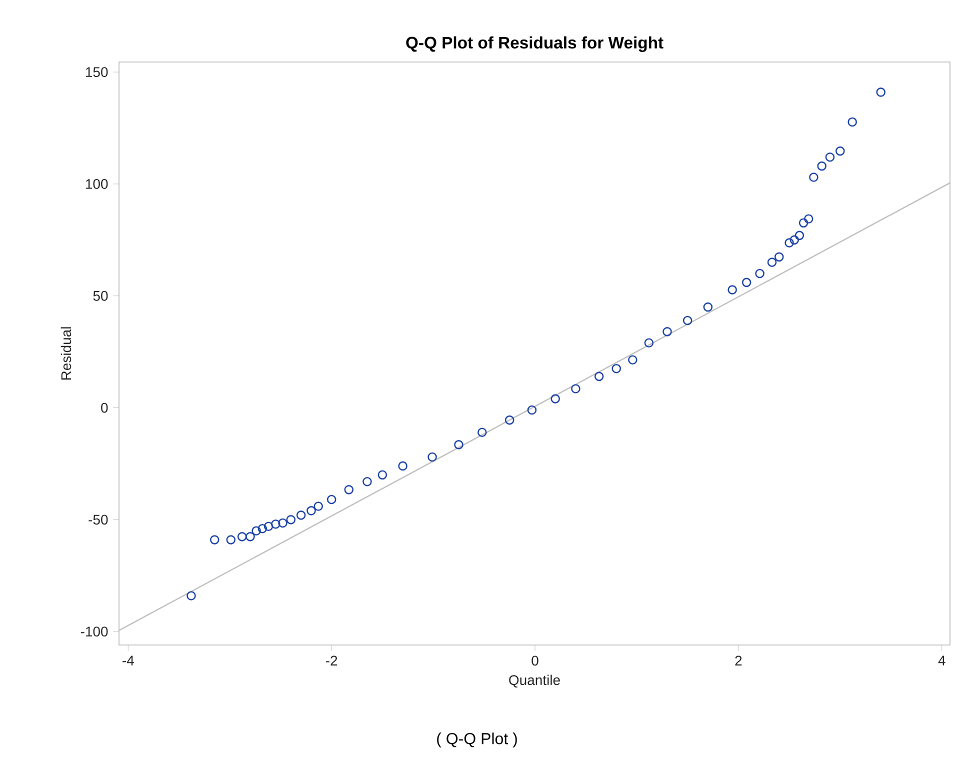 The width and height of the screenshot is (954, 760). Describe the element at coordinates (97, 72) in the screenshot. I see `y-tick-label: 150` at that location.